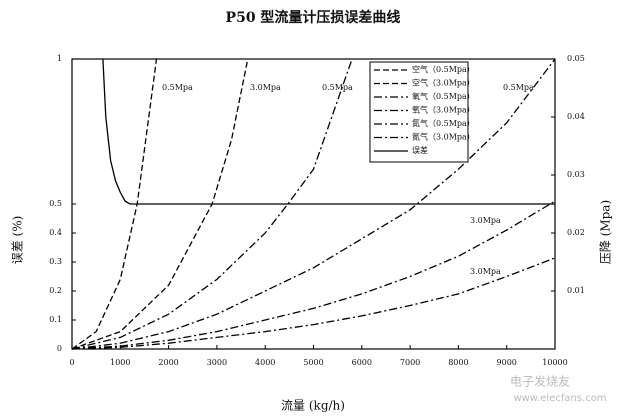 Image resolution: width=626 pixels, height=416 pixels. What do you see at coordinates (606, 232) in the screenshot?
I see `y2-axis-label: 压降 (Mpa)` at bounding box center [606, 232].